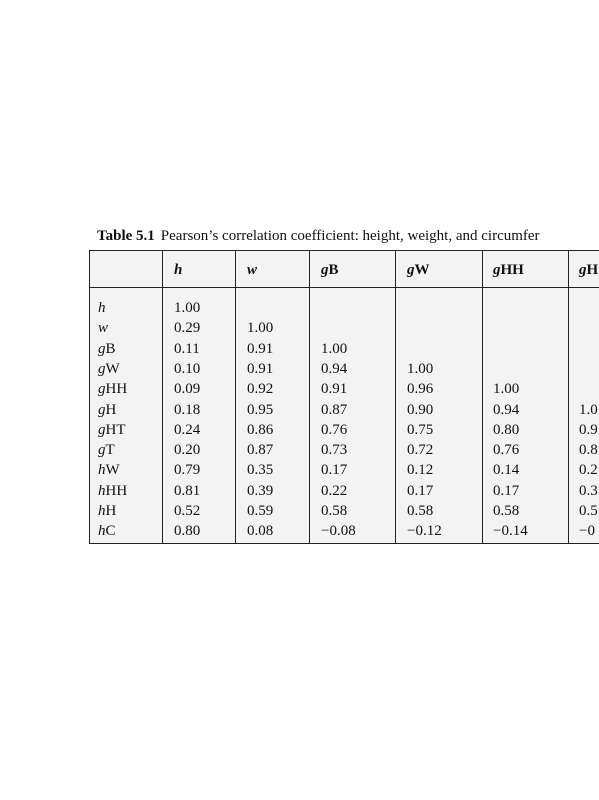  What do you see at coordinates (588, 490) in the screenshot?
I see `table-cell: 0.3` at bounding box center [588, 490].